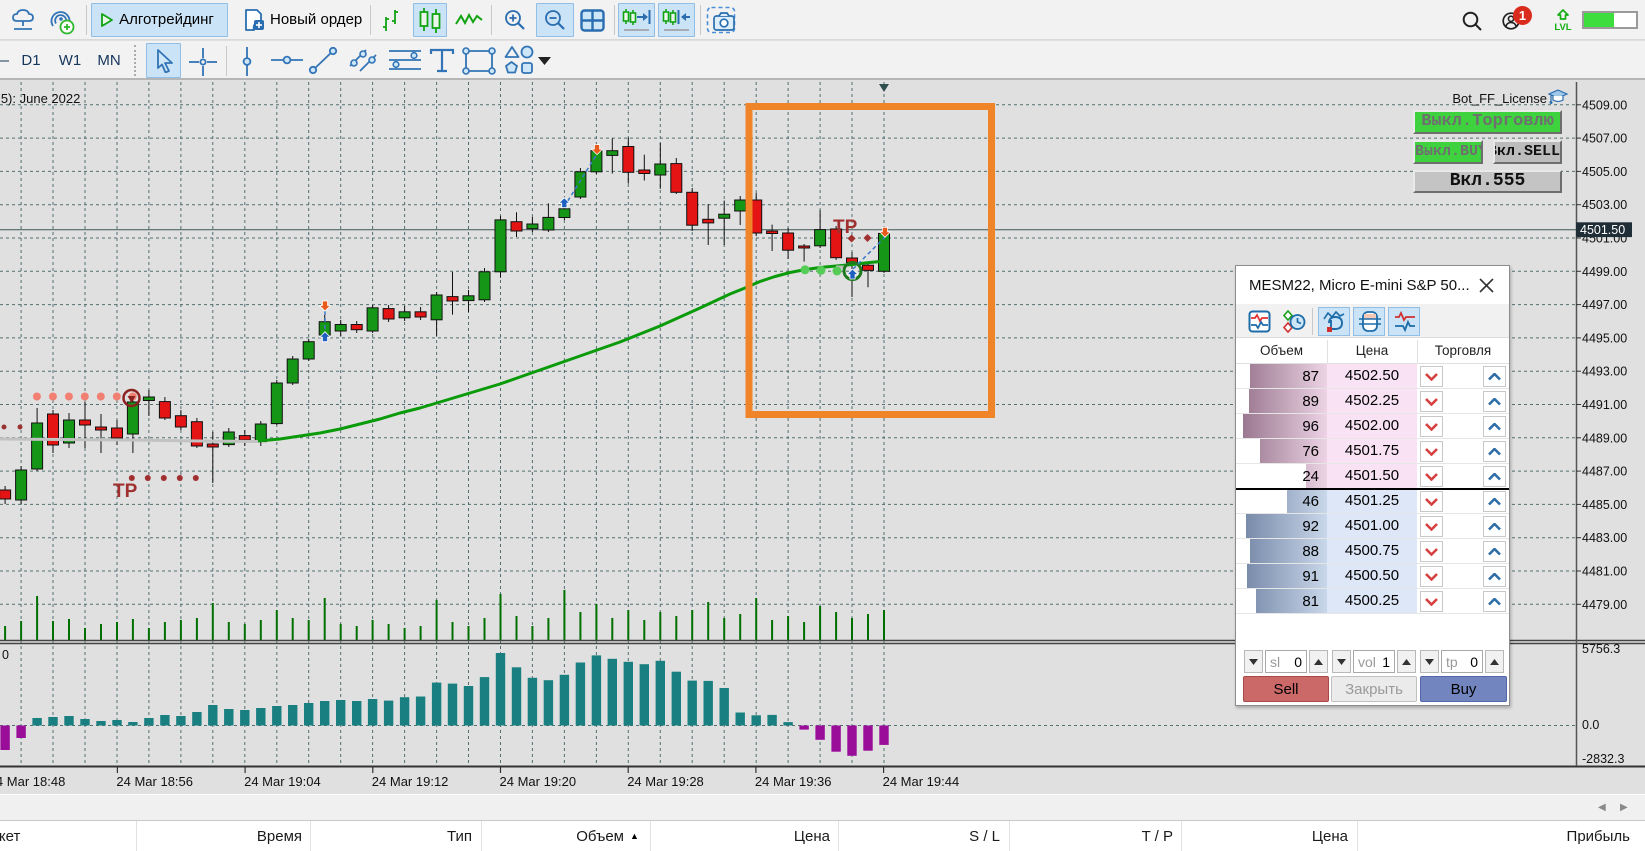 The image size is (1645, 851). What do you see at coordinates (1601, 649) in the screenshot?
I see `svg-text: 5756.3` at bounding box center [1601, 649].